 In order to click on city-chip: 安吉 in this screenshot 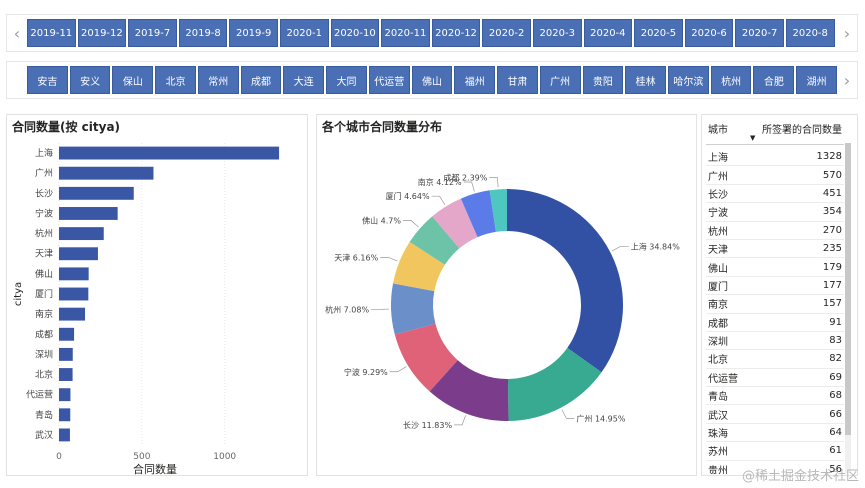, I will do `click(47, 80)`.